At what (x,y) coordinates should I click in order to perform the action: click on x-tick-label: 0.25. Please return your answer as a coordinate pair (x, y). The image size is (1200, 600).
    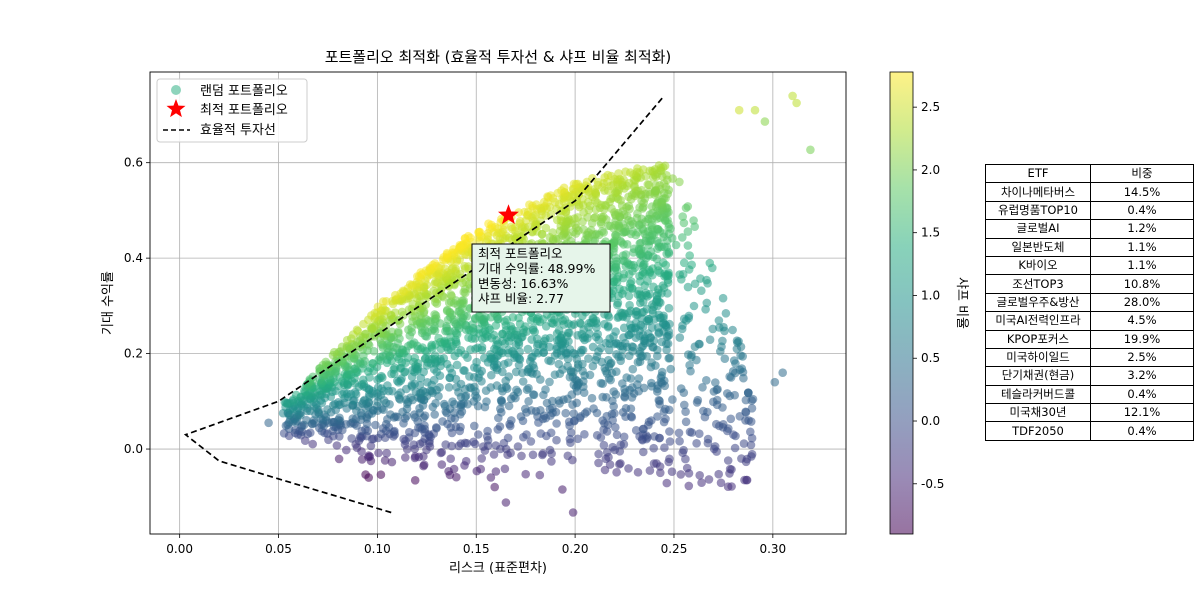
    Looking at the image, I should click on (674, 549).